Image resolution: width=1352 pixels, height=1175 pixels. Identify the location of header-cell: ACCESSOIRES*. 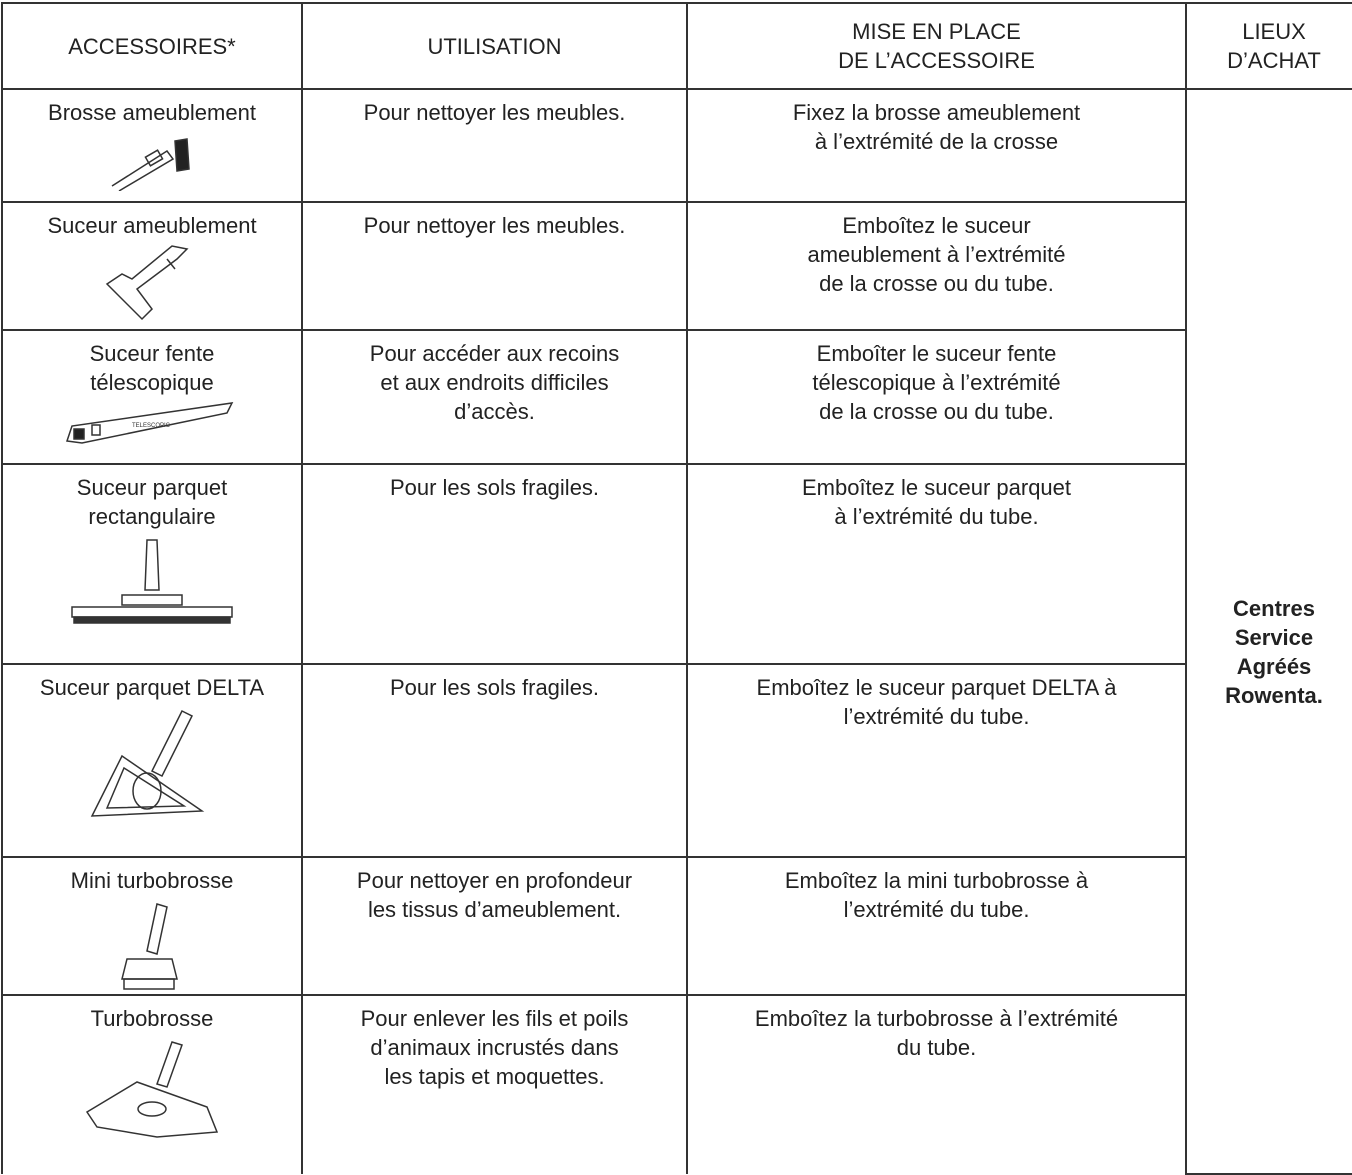
(152, 46).